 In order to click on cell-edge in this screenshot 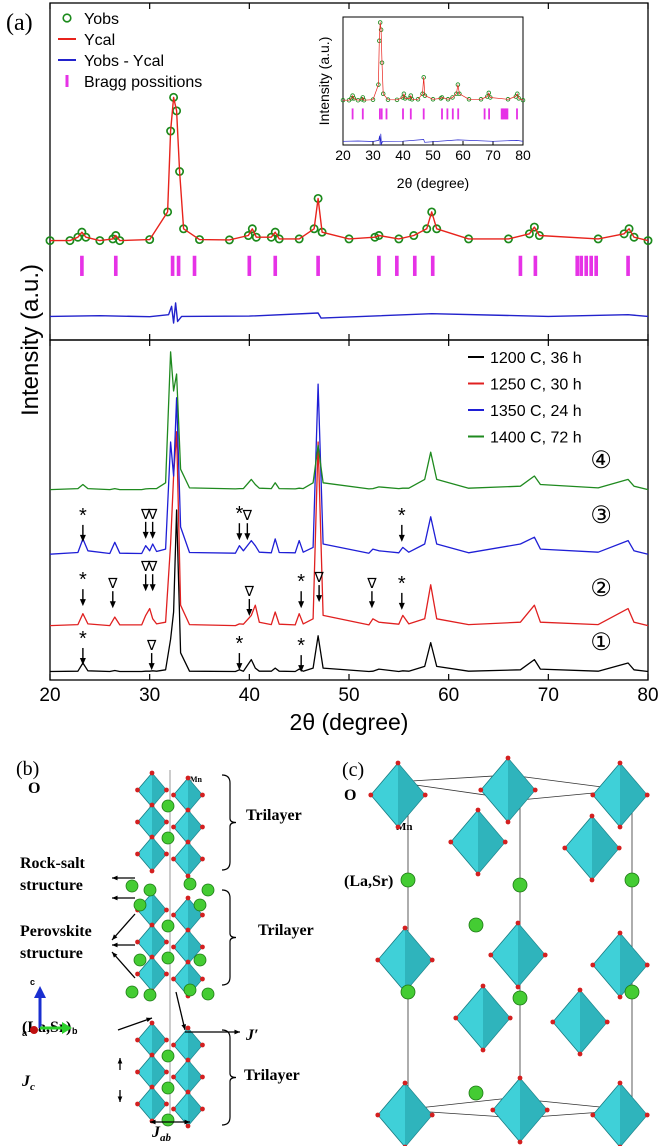, I will do `click(452, 778)`.